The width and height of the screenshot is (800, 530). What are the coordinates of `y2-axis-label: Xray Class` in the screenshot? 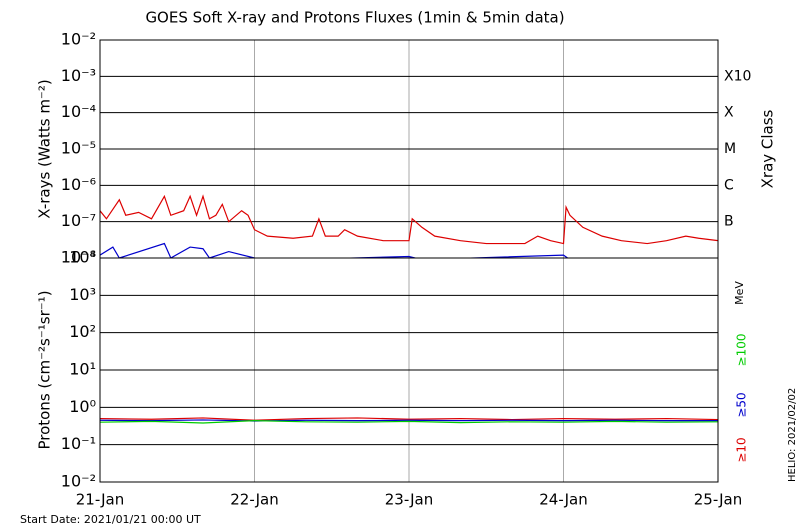 It's located at (768, 148).